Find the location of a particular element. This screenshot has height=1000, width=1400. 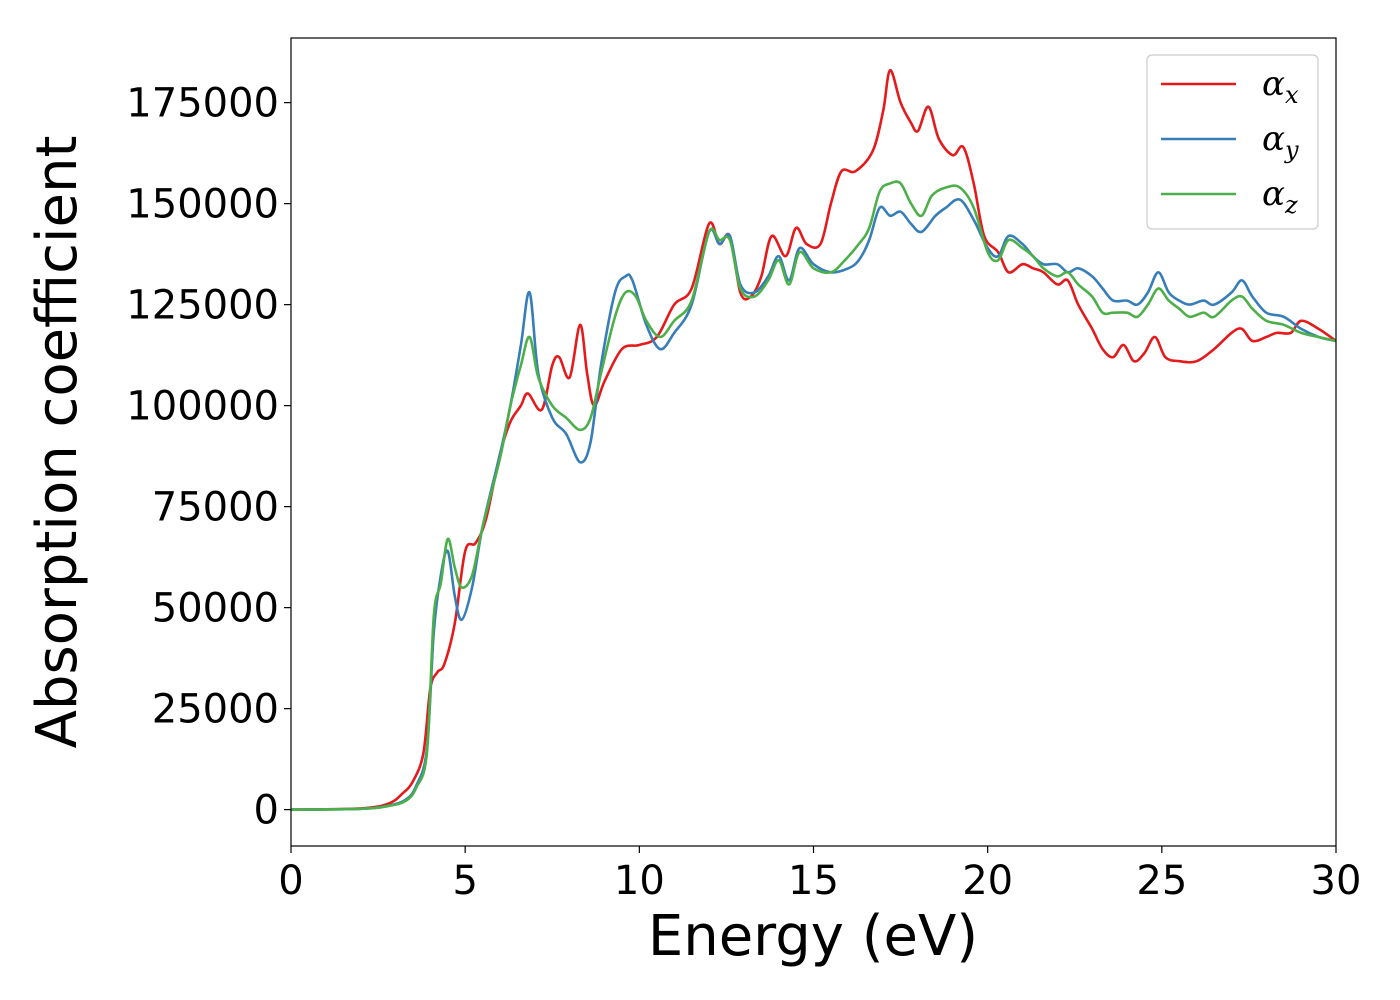

x-tick-label: 5 is located at coordinates (464, 881).